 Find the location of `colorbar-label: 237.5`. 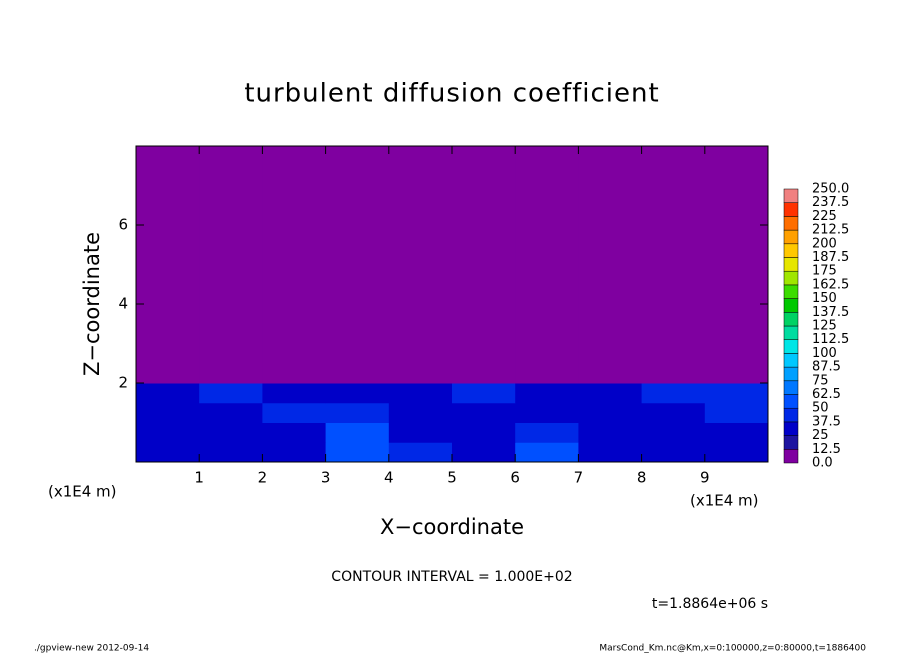

colorbar-label: 237.5 is located at coordinates (830, 202).